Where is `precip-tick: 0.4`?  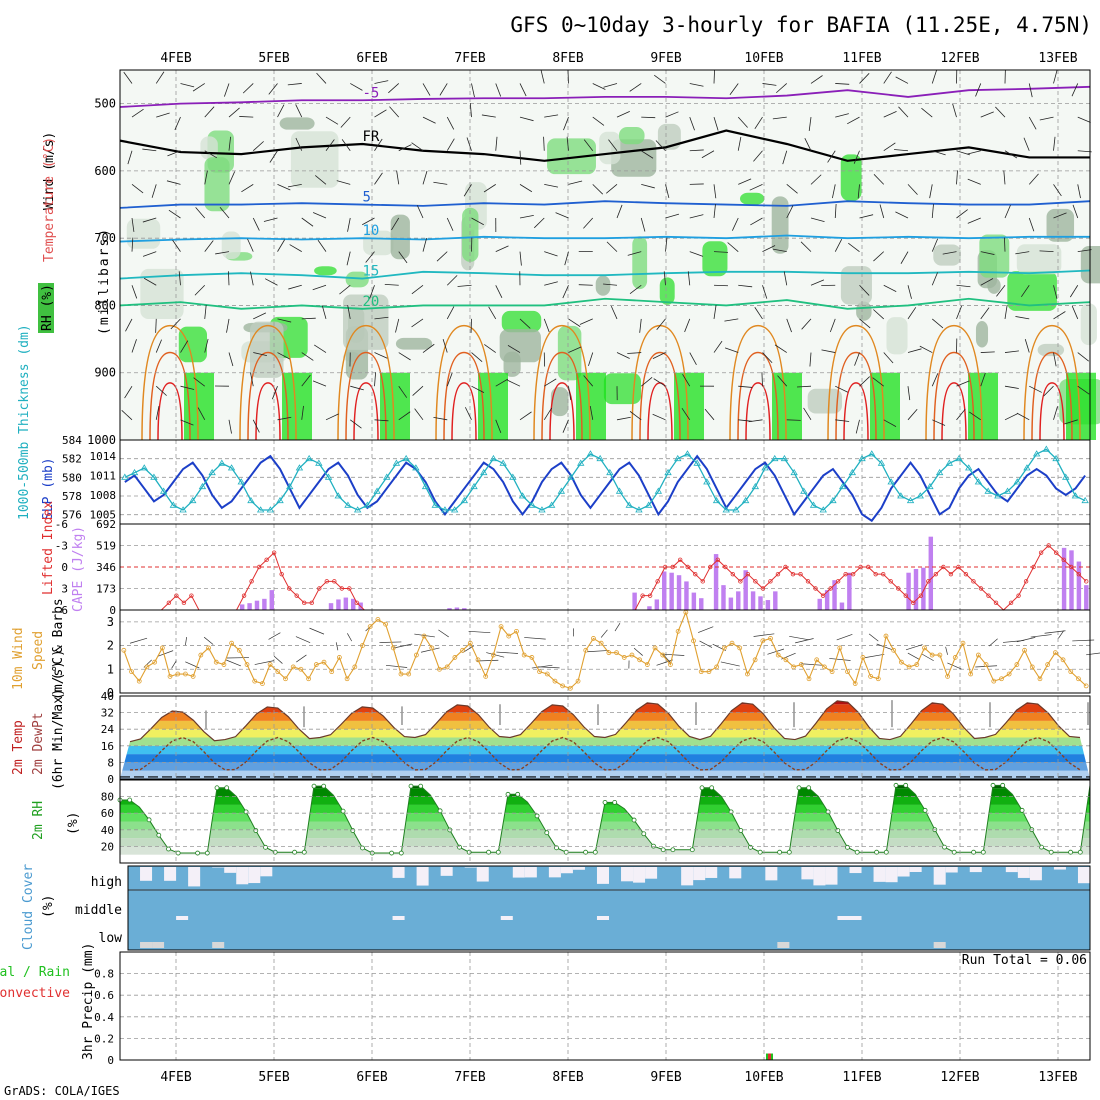
precip-tick: 0.4 is located at coordinates (104, 1017).